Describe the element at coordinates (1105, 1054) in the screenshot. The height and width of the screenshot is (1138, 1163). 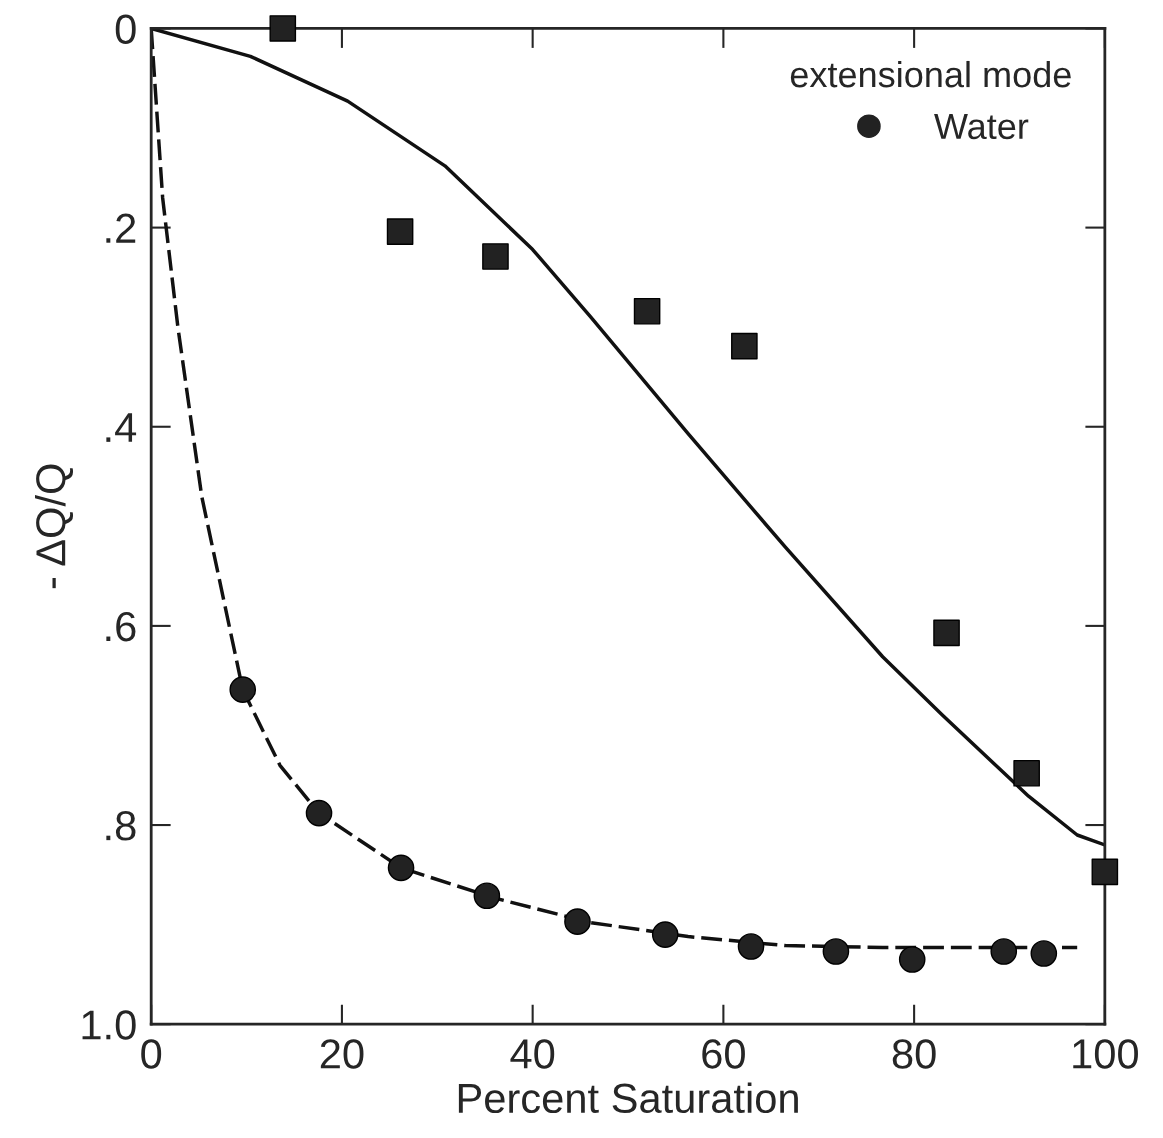
I see `x-tick-label: 100` at that location.